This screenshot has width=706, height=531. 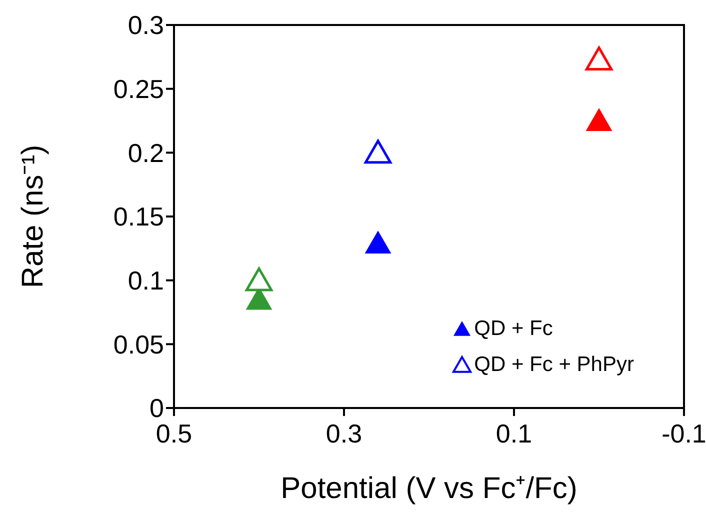 What do you see at coordinates (344, 433) in the screenshot?
I see `x-tick-label: 0.3` at bounding box center [344, 433].